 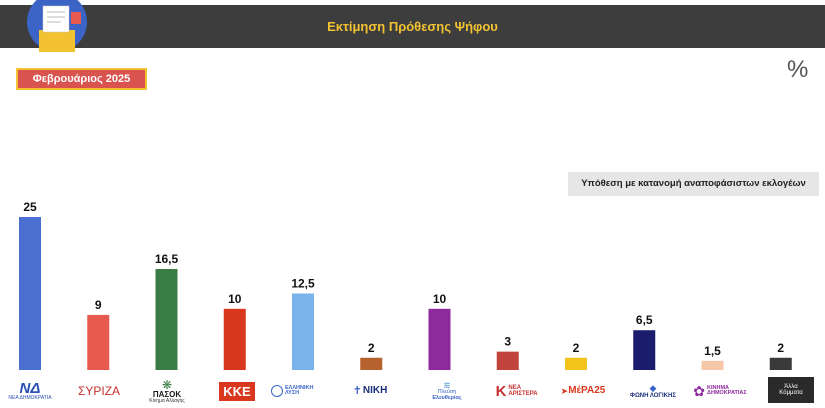 I want to click on logo-nd: ΝΔ ΝΕΑ ΔΗΜΟΚΡΑΤΙΑ, so click(x=30, y=390).